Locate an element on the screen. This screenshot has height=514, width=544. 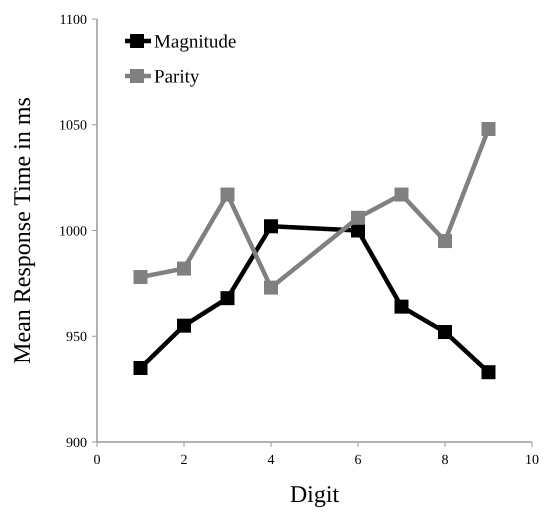
y-axis-title: Mean Response Time in ms is located at coordinates (23, 230).